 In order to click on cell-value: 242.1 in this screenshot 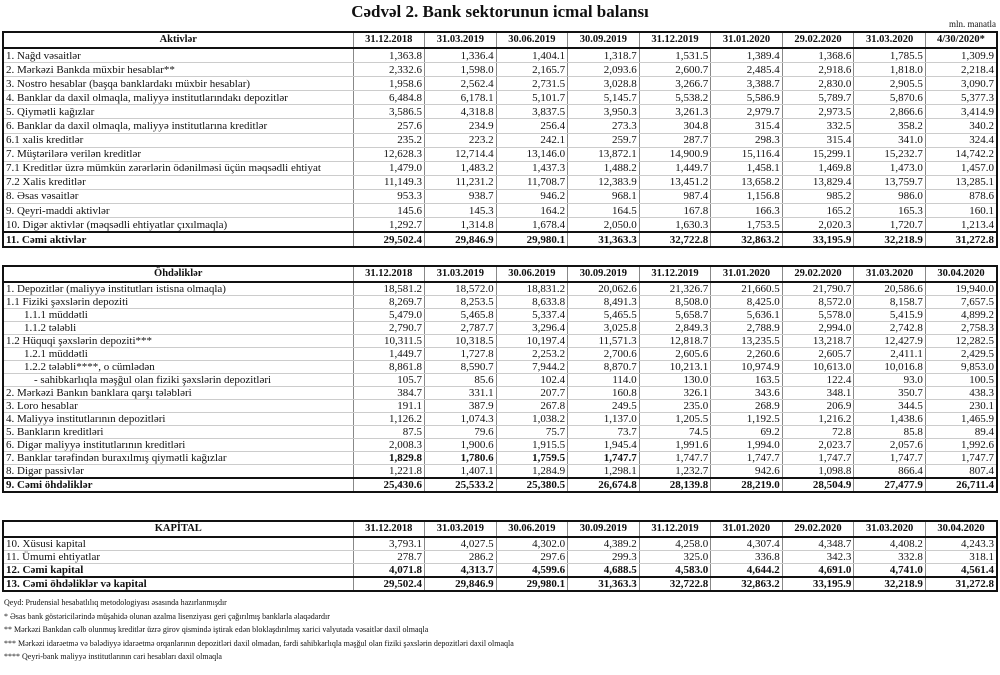, I will do `click(532, 140)`.